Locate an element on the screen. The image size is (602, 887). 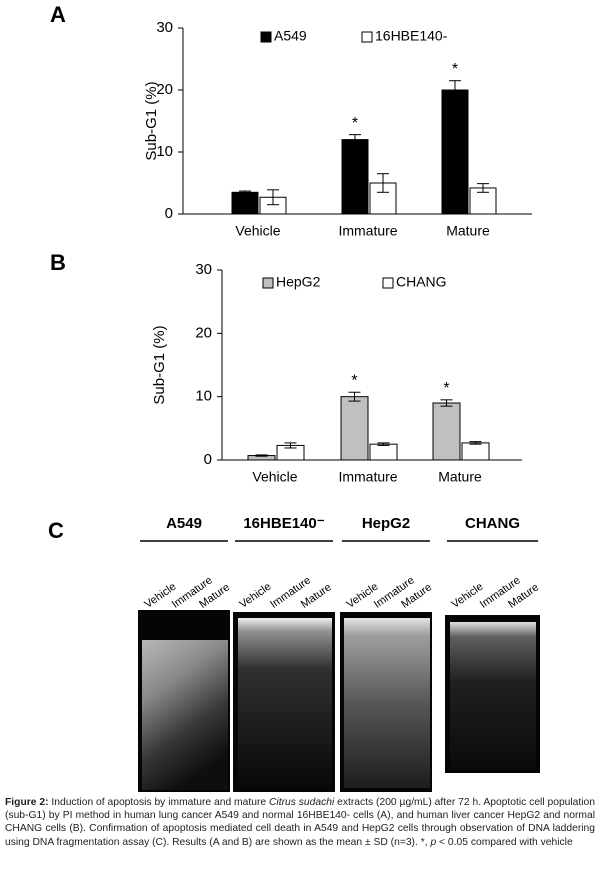
gel-group-label: CHANG is located at coordinates (492, 523).